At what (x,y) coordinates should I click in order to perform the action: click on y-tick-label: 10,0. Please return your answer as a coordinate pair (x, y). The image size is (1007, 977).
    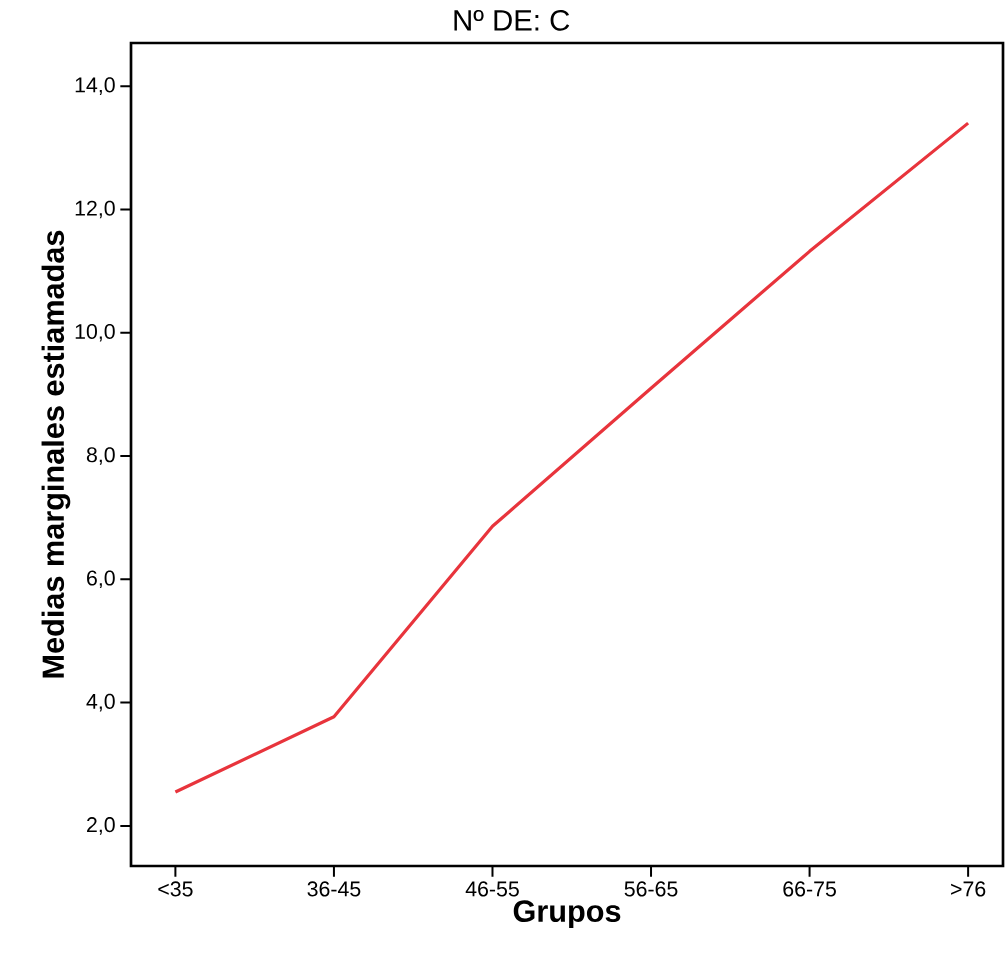
    Looking at the image, I should click on (95, 332).